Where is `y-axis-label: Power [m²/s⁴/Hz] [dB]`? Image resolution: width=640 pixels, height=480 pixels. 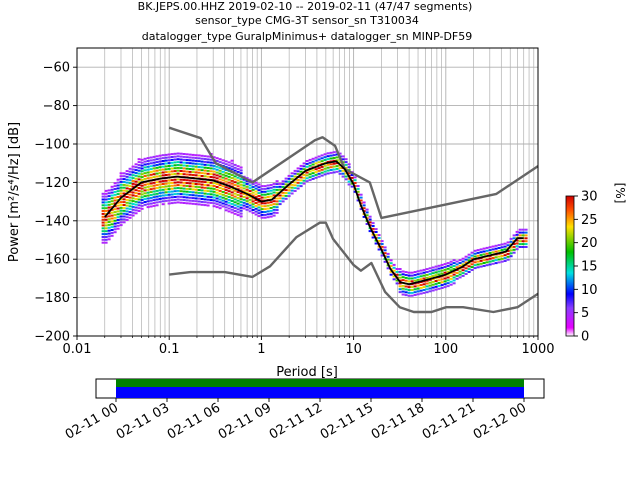 y-axis-label: Power [m²/s⁴/Hz] [dB] is located at coordinates (14, 192).